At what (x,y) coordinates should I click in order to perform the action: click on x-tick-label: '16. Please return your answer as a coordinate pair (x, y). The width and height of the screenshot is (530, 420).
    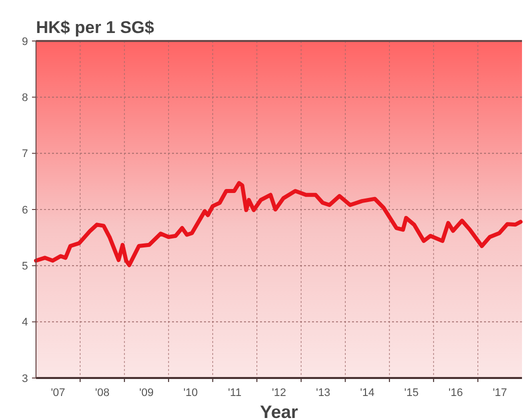
    Looking at the image, I should click on (455, 393).